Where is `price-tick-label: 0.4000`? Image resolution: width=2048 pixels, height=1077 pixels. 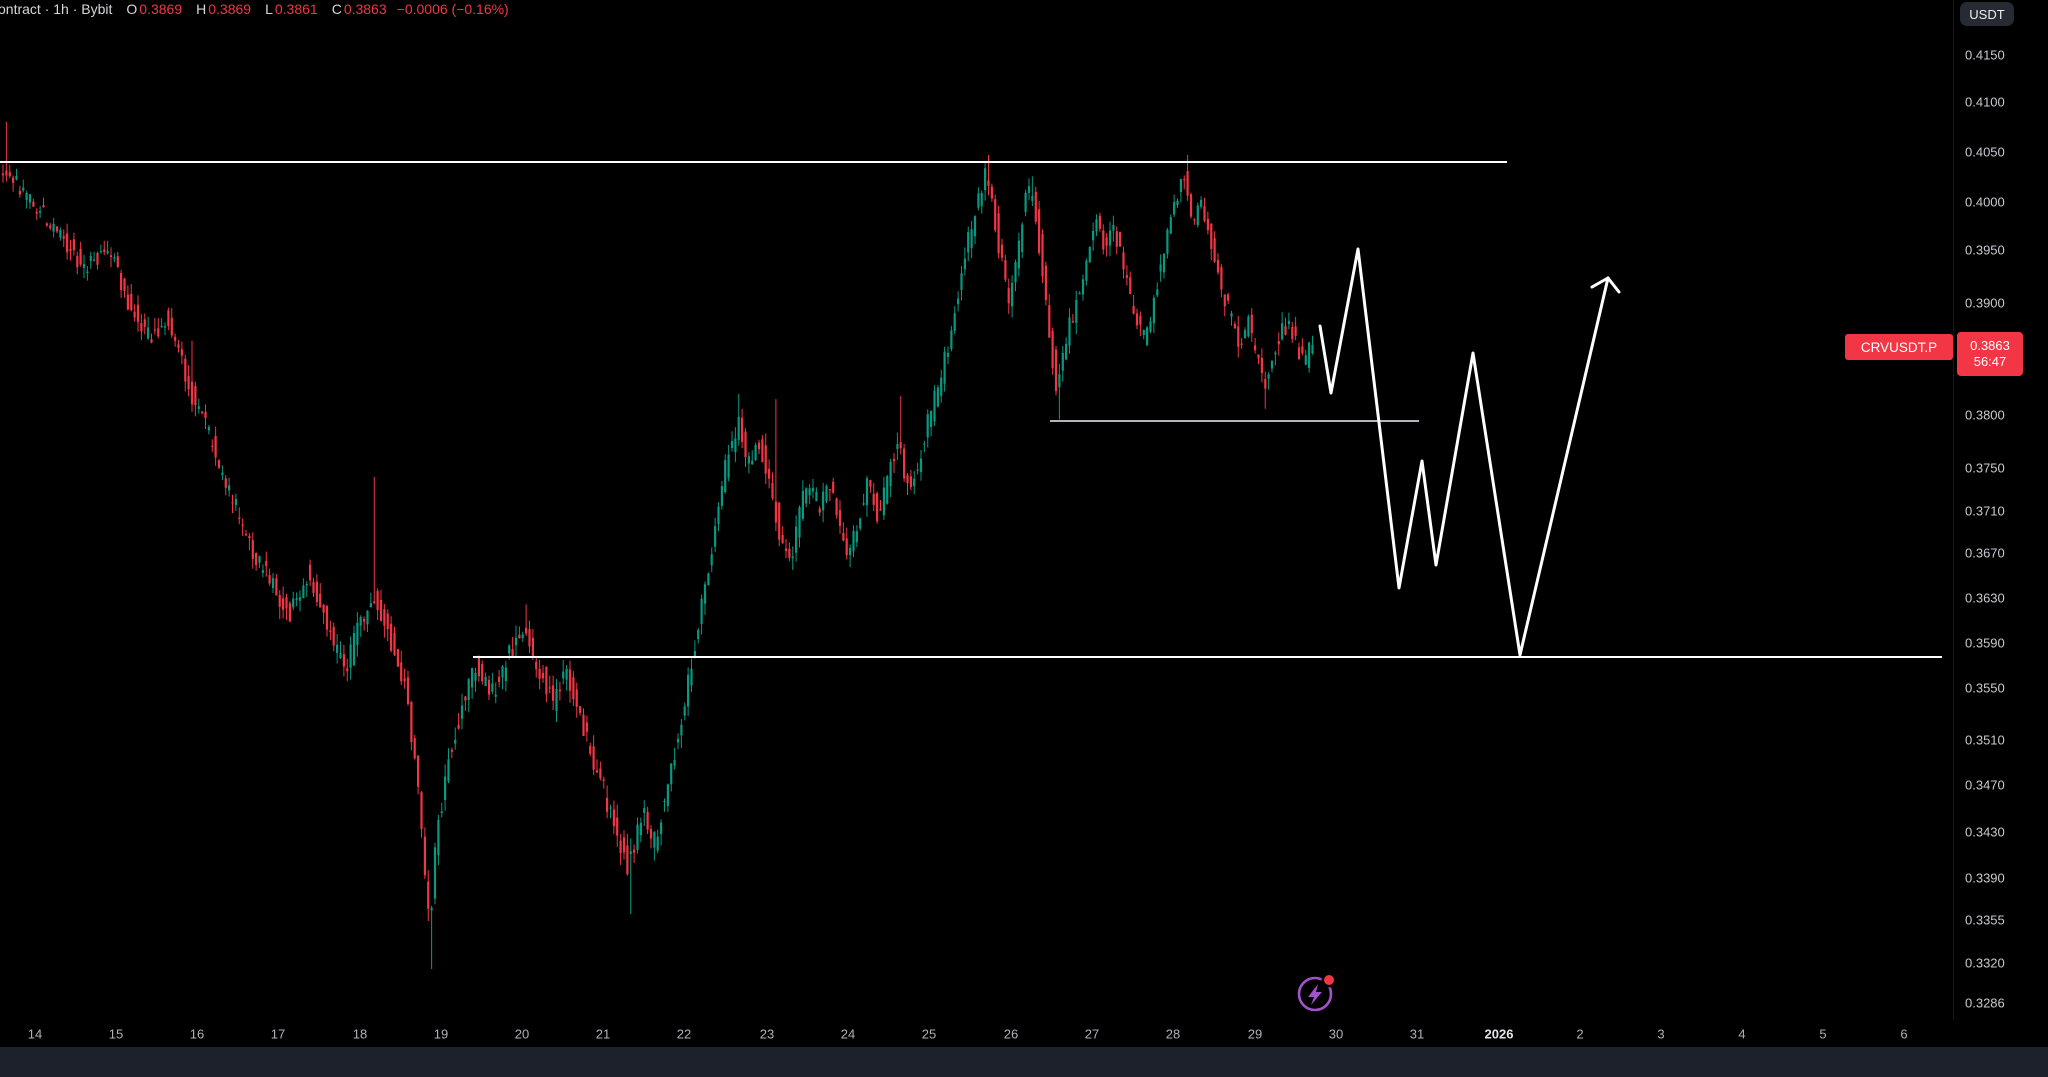
price-tick-label: 0.4000 is located at coordinates (1985, 202).